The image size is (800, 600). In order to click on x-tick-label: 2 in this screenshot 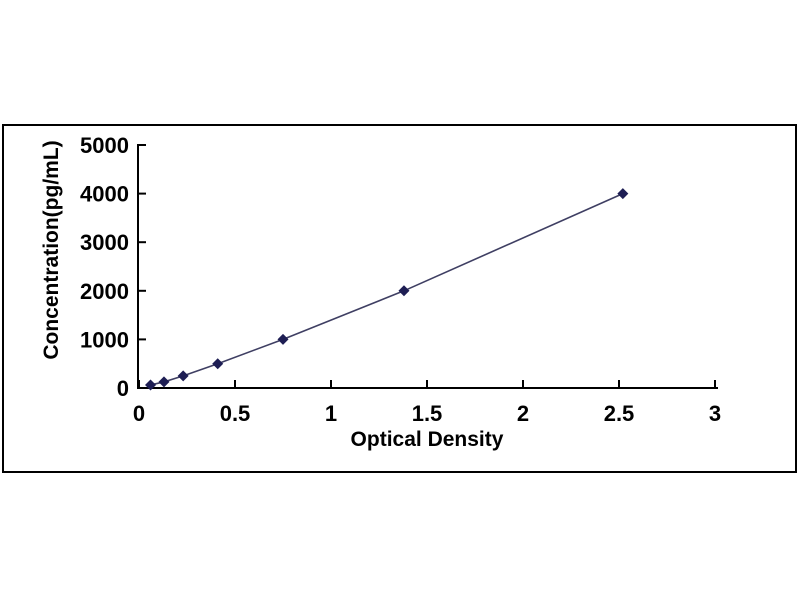, I will do `click(523, 413)`.